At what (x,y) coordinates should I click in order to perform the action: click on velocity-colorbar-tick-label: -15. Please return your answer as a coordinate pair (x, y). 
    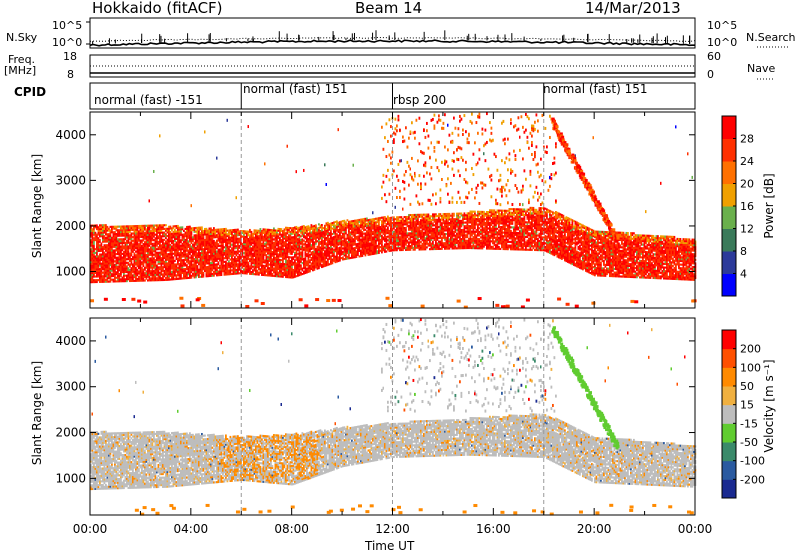
    Looking at the image, I should click on (749, 423).